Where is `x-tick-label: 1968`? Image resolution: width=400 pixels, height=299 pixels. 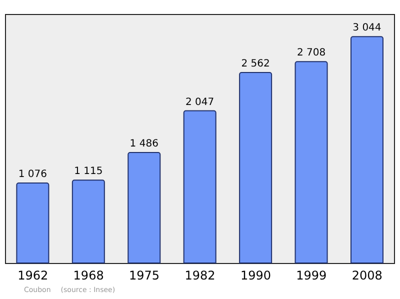
x-tick-label: 1968 is located at coordinates (88, 275).